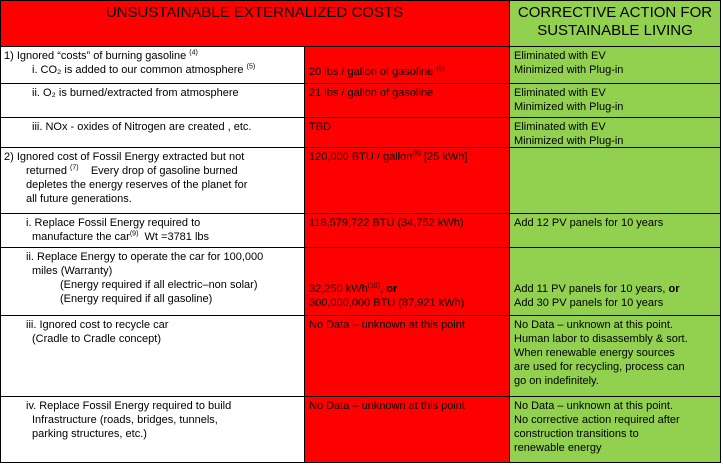 The width and height of the screenshot is (723, 465). Describe the element at coordinates (407, 65) in the screenshot. I see `row1-value: 20 lbs / gallon of gasoline (6)` at that location.